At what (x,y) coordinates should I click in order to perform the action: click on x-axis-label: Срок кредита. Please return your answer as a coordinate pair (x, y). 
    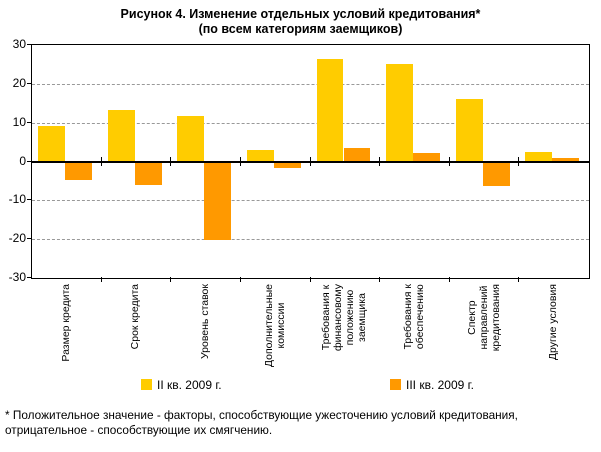
    Looking at the image, I should click on (135, 317).